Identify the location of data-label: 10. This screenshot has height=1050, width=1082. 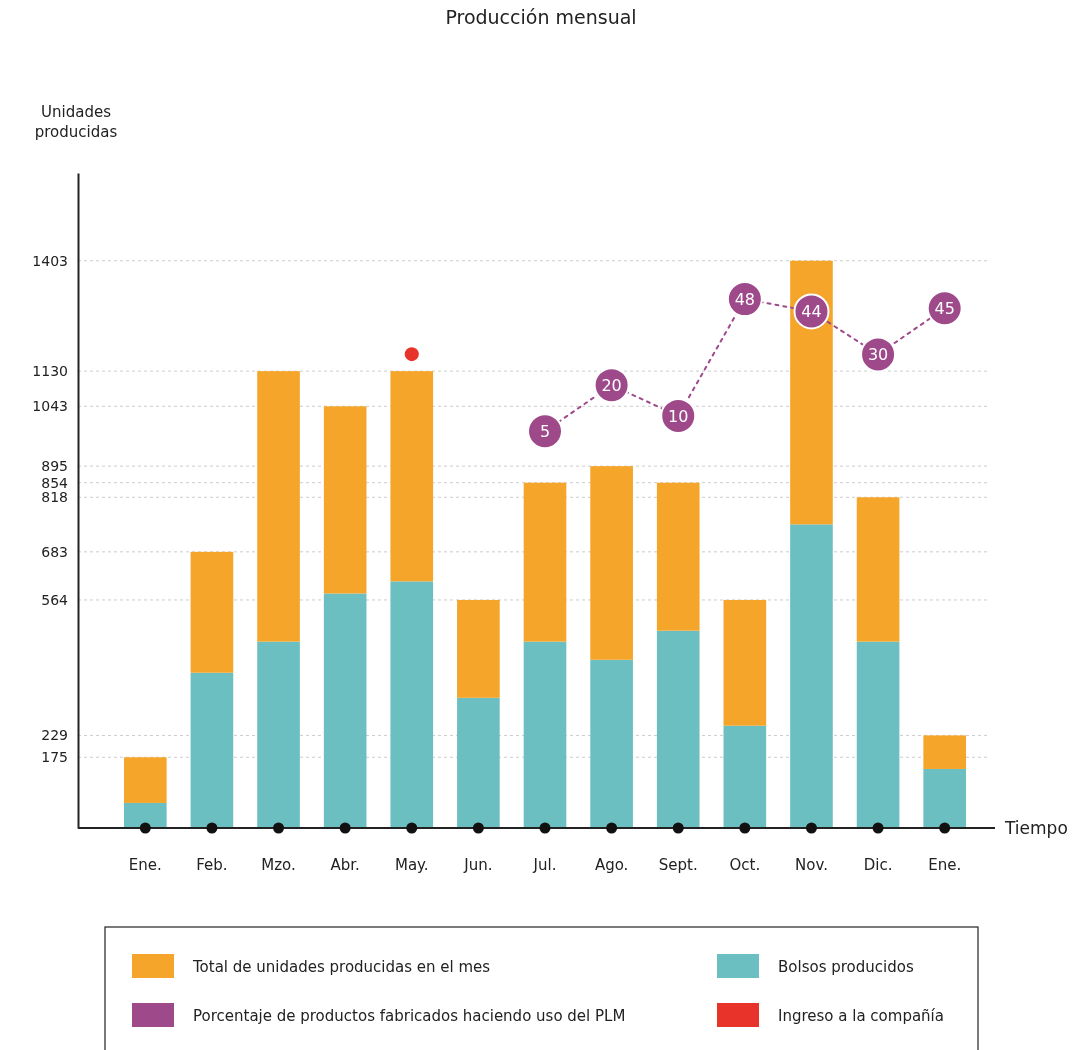
(678, 416).